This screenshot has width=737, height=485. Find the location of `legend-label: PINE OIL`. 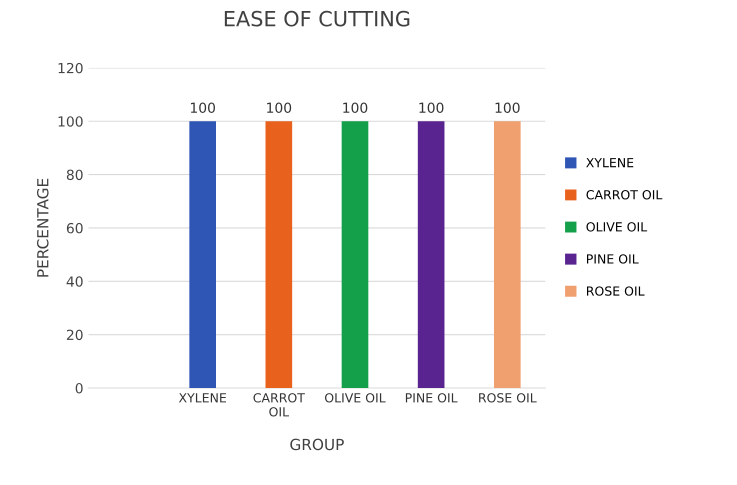

legend-label: PINE OIL is located at coordinates (612, 259).